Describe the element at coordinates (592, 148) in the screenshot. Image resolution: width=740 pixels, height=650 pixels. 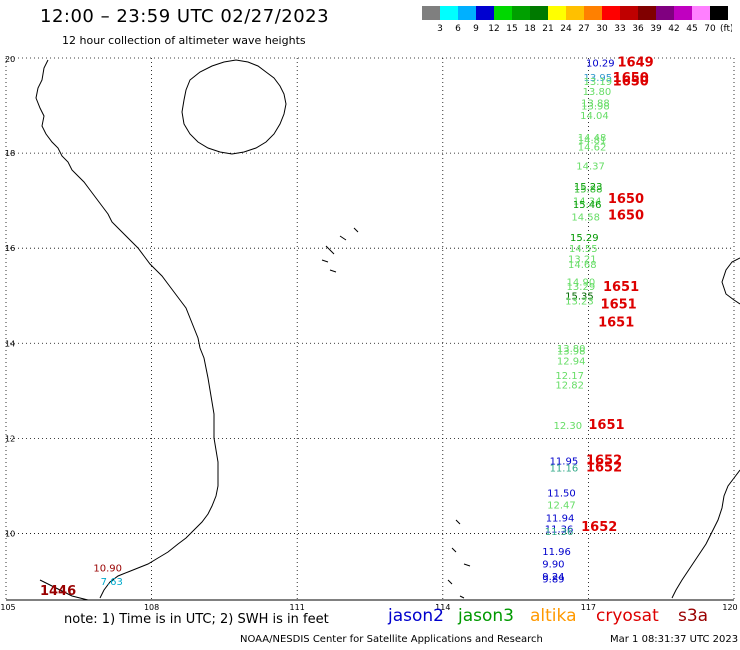
I see `wave-height-label: 14.62` at that location.